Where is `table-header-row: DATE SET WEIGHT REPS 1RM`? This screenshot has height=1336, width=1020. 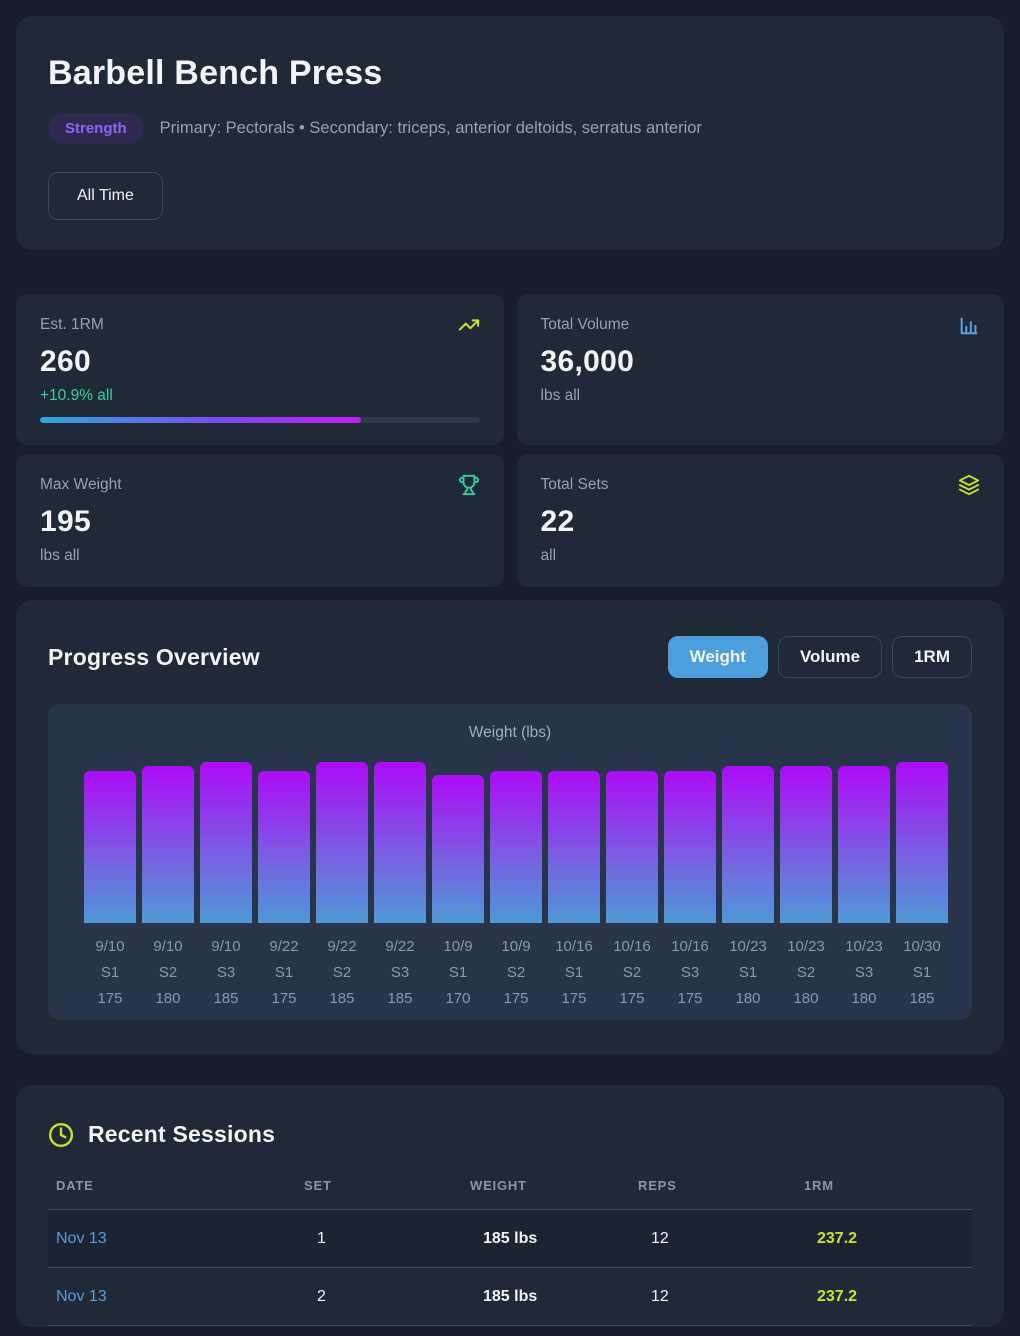
table-header-row: DATE SET WEIGHT REPS 1RM is located at coordinates (510, 1193).